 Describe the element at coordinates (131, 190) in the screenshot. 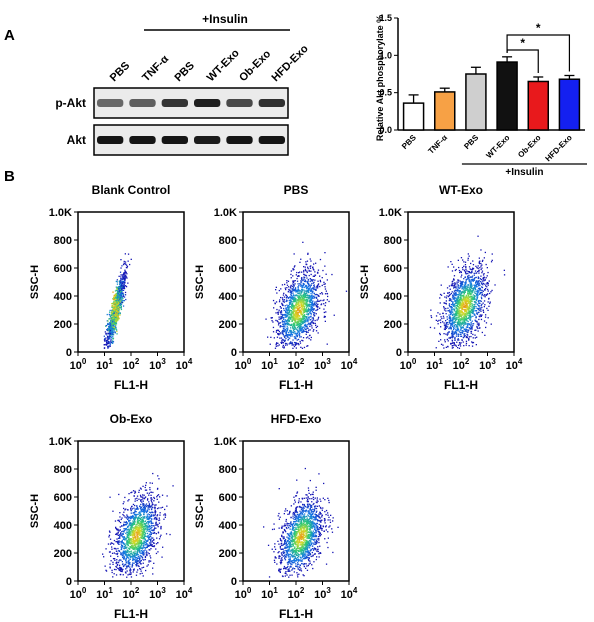

I see `flow-plot-title: Blank Control` at that location.